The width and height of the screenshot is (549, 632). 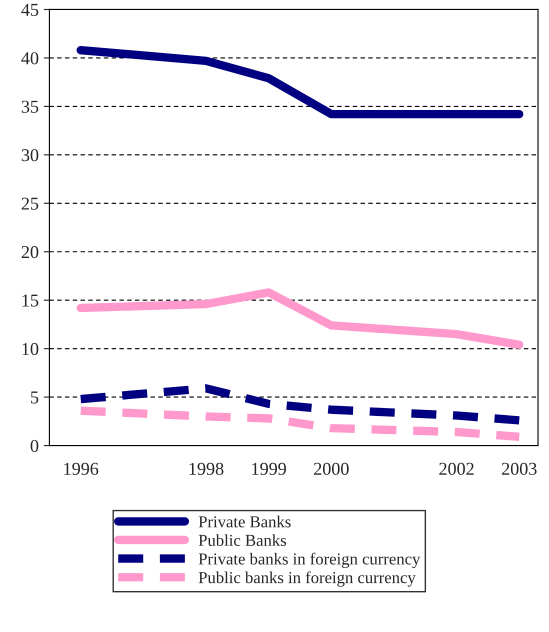 What do you see at coordinates (519, 468) in the screenshot?
I see `x-tick-label: 2003` at bounding box center [519, 468].